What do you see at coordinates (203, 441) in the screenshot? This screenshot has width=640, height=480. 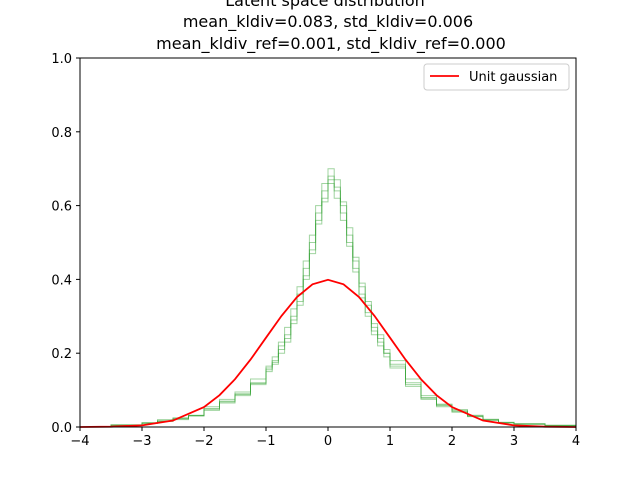 I see `x-tick-label: −2` at bounding box center [203, 441].